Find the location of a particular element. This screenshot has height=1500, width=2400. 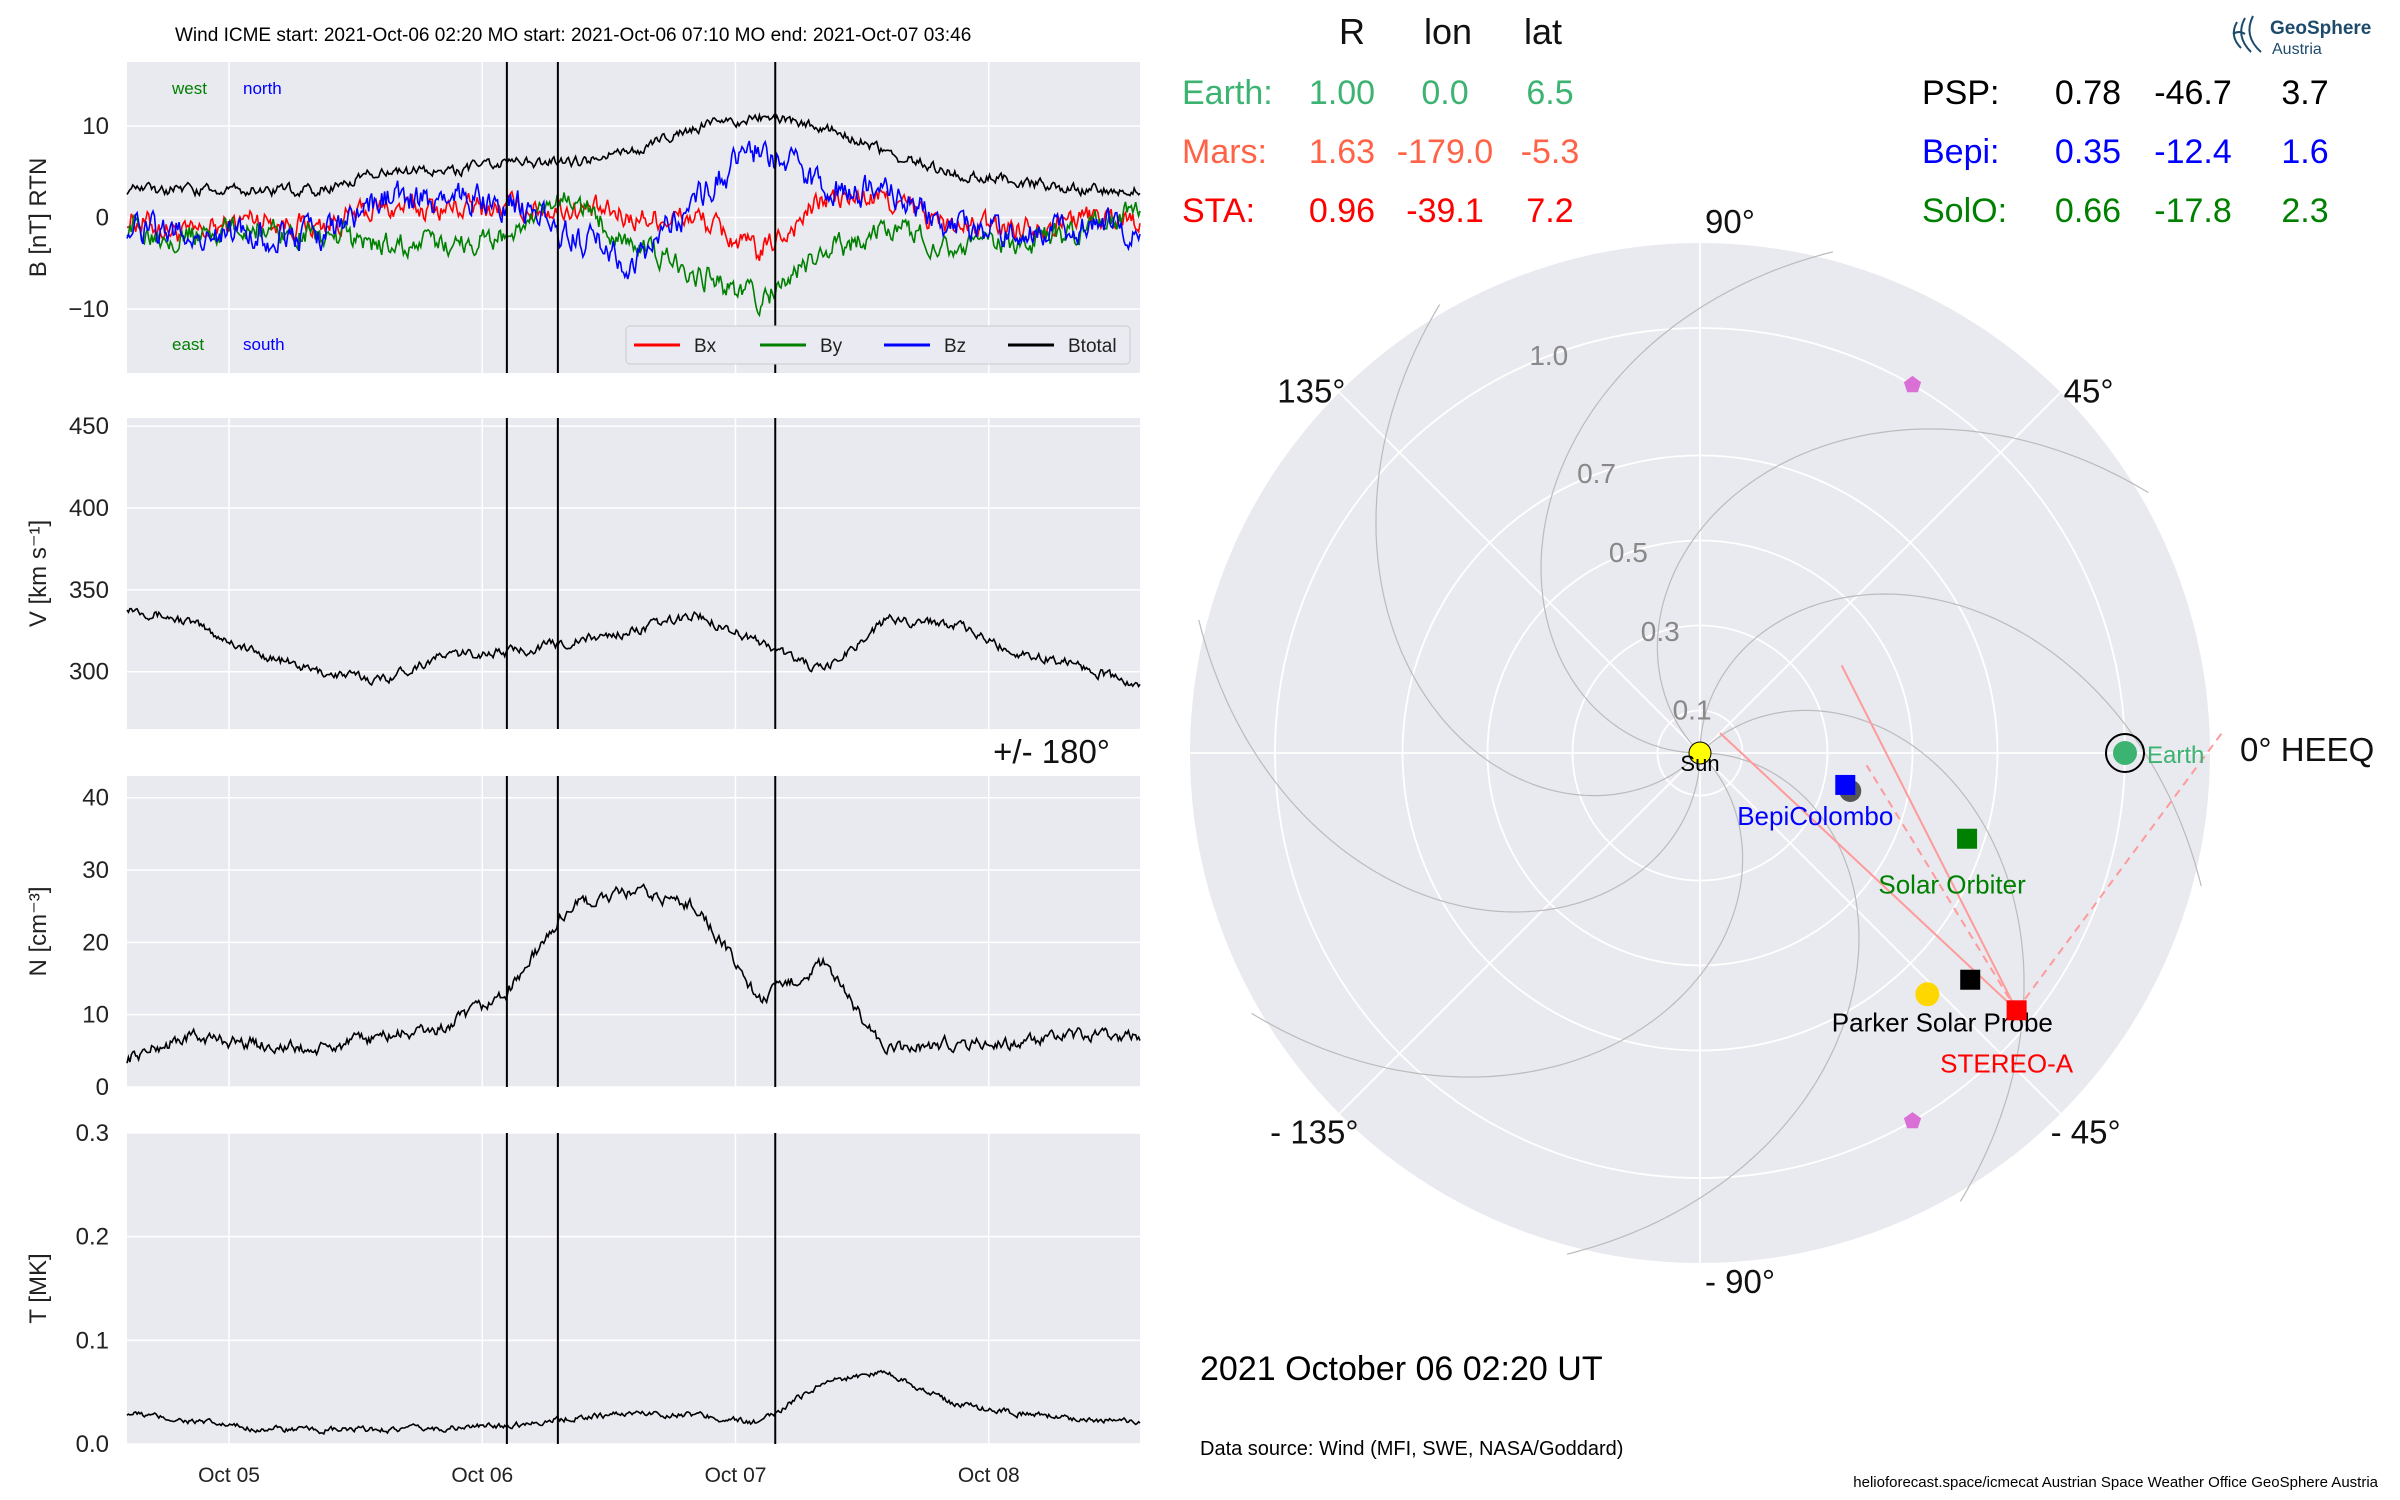

earth-orbit-ring is located at coordinates (2125, 753).